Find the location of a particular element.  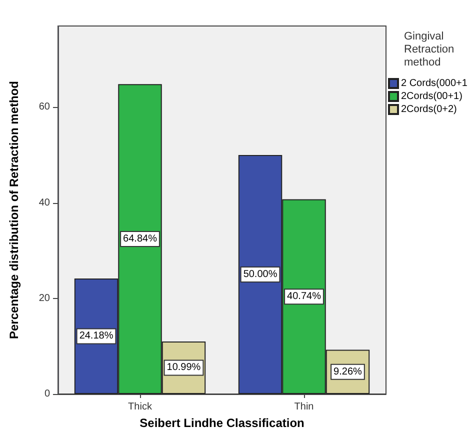

data-label: 50.00% is located at coordinates (260, 274).